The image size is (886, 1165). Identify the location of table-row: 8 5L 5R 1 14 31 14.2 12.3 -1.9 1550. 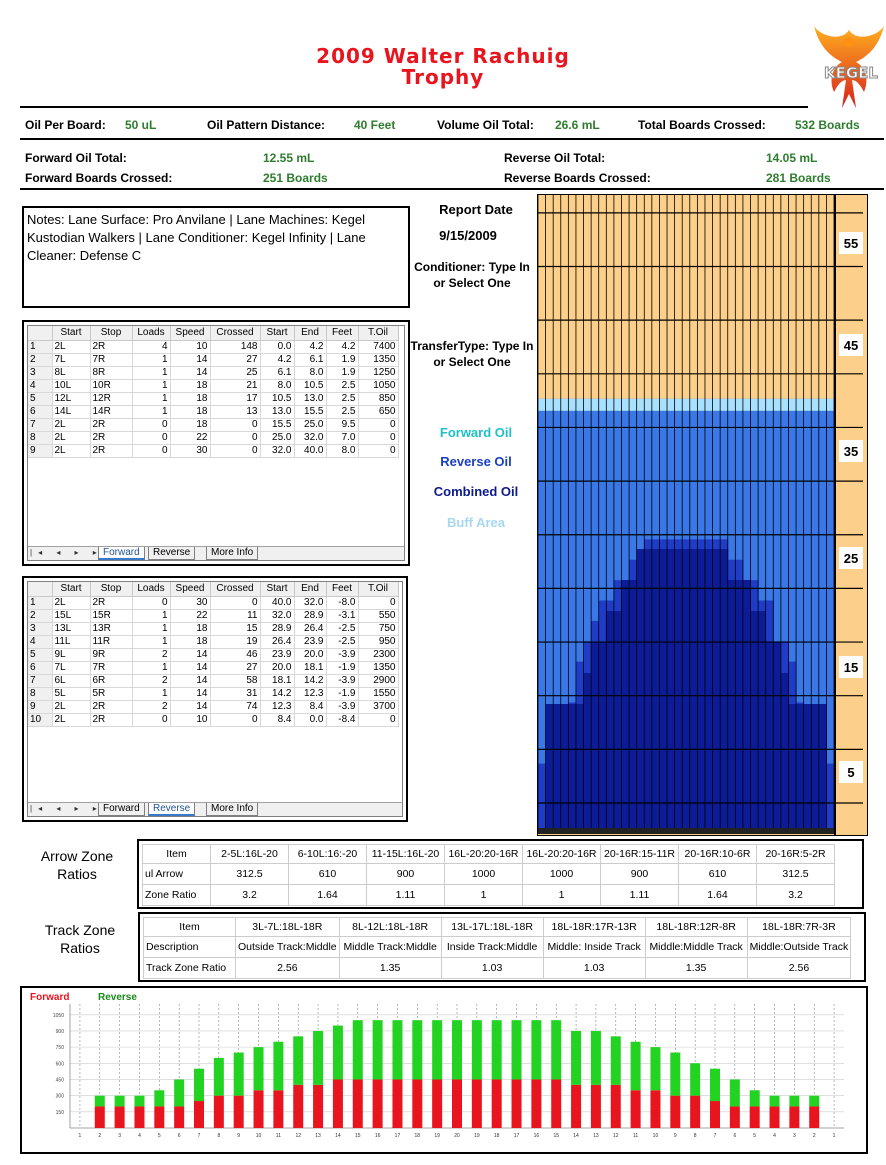
(213, 694).